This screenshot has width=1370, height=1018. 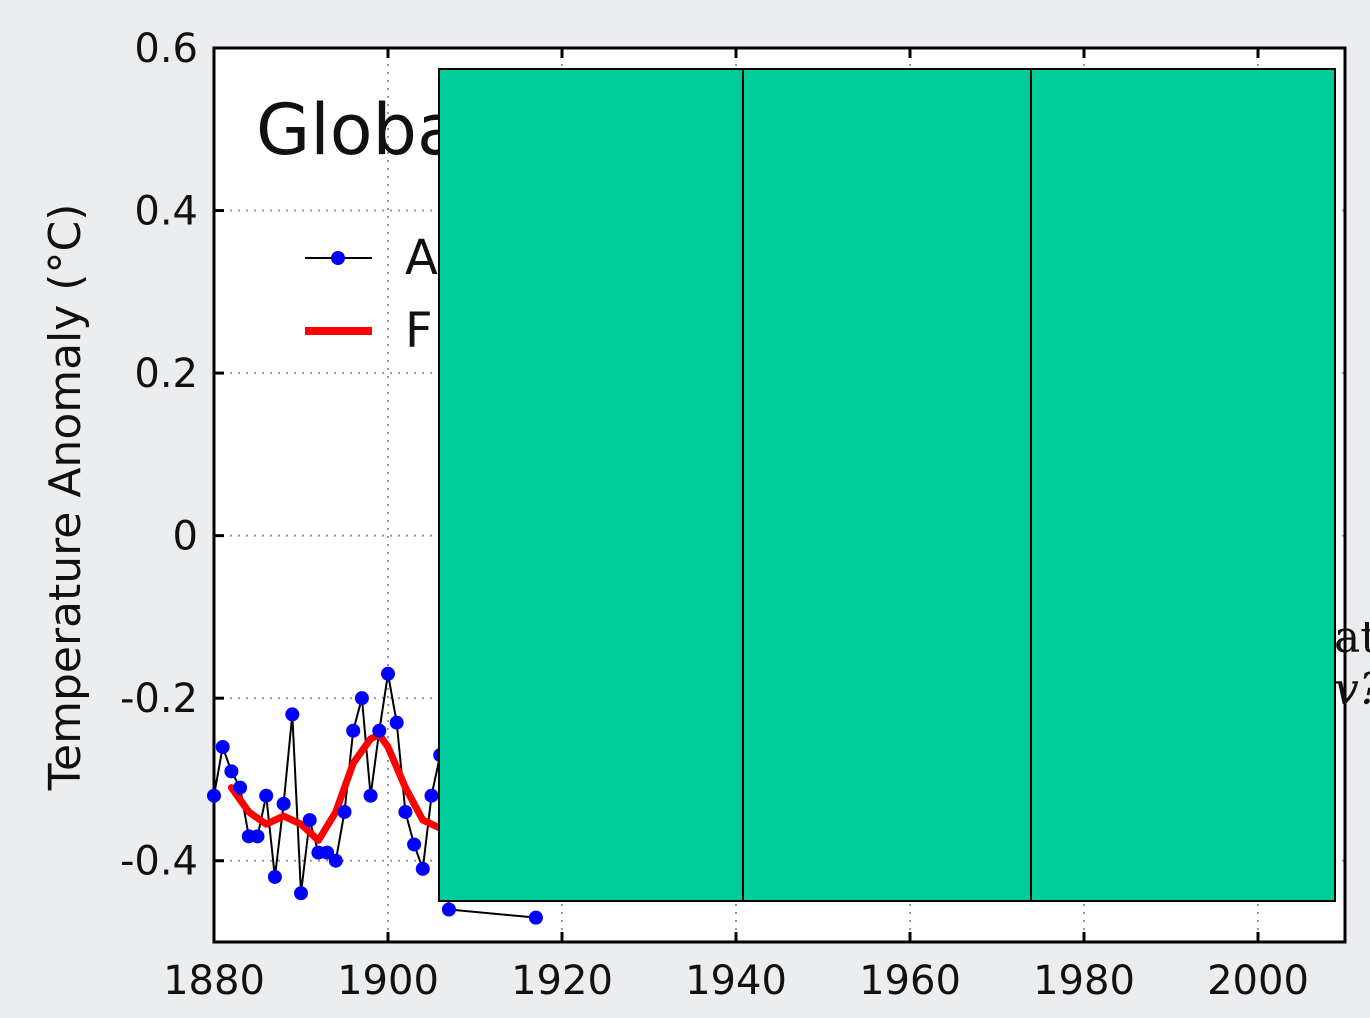 I want to click on legend: AF, so click(x=371, y=294).